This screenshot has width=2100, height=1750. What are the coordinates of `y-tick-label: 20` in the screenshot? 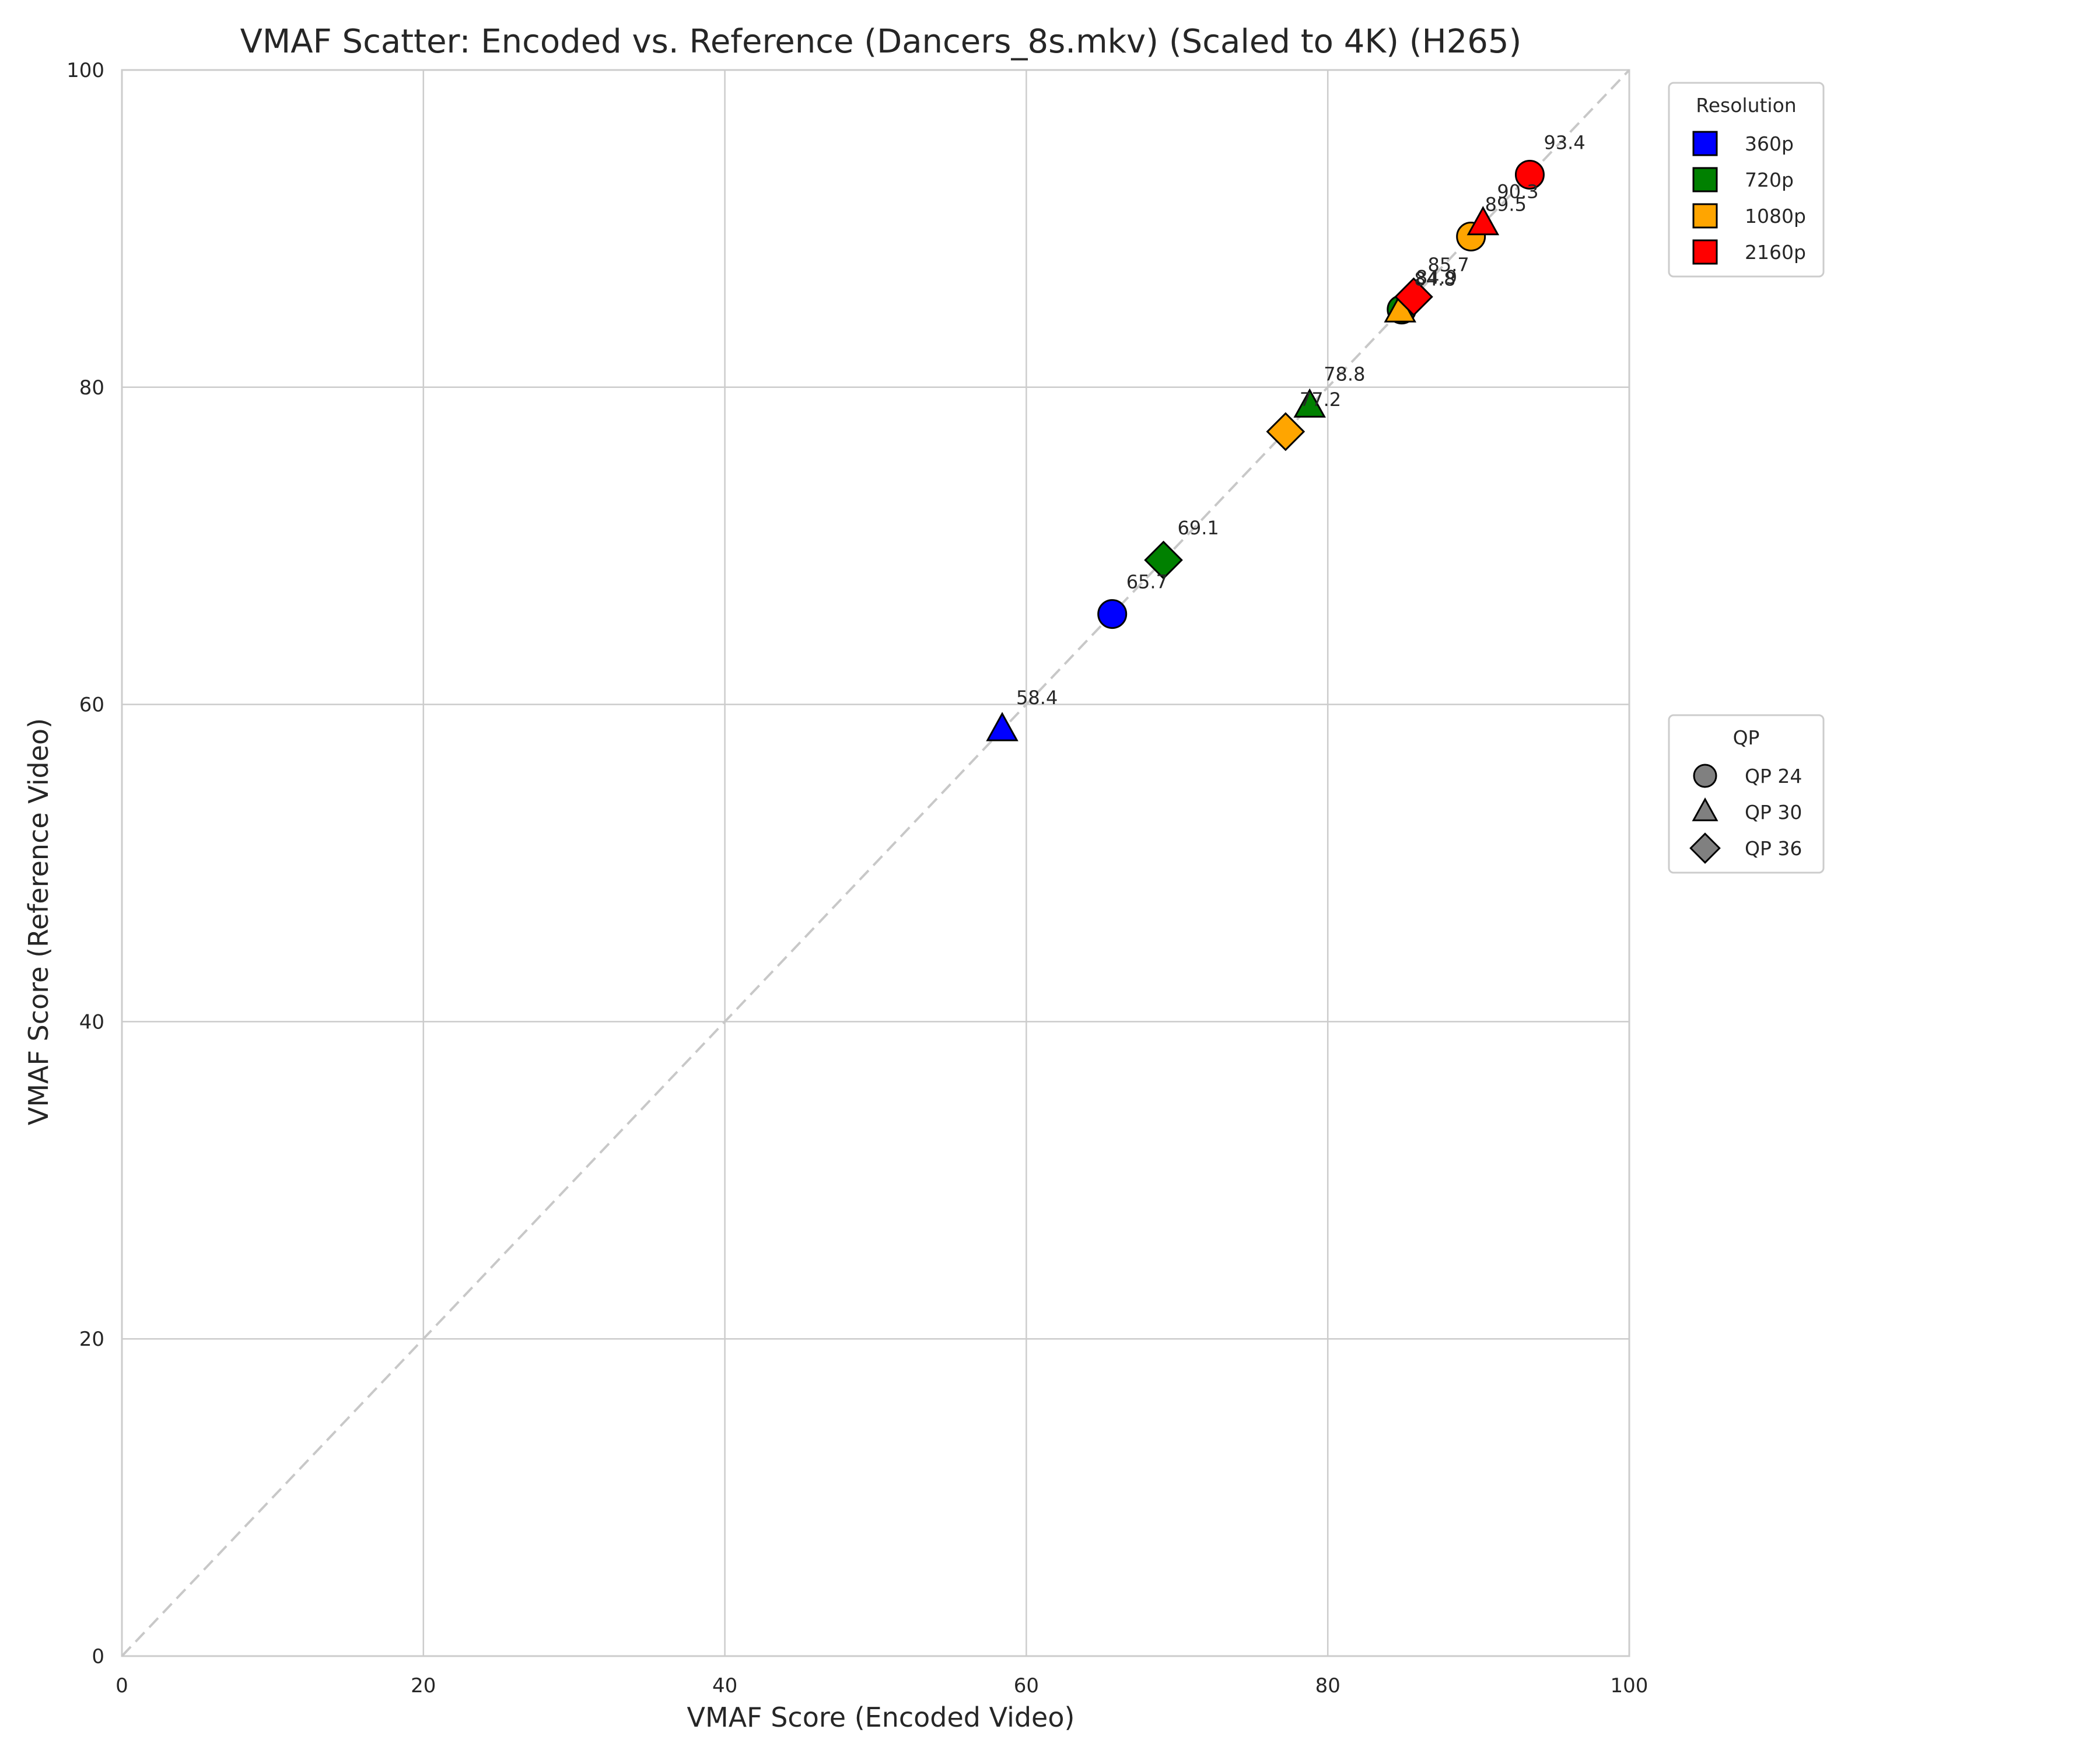 It's located at (92, 1339).